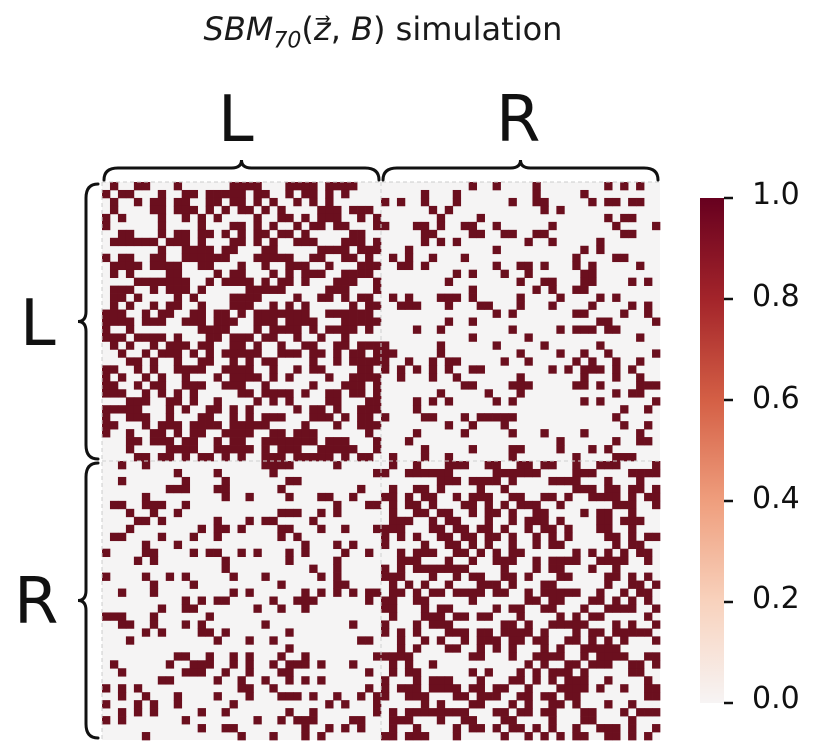 The height and width of the screenshot is (754, 816). What do you see at coordinates (88, 321) in the screenshot?
I see `brace-left` at bounding box center [88, 321].